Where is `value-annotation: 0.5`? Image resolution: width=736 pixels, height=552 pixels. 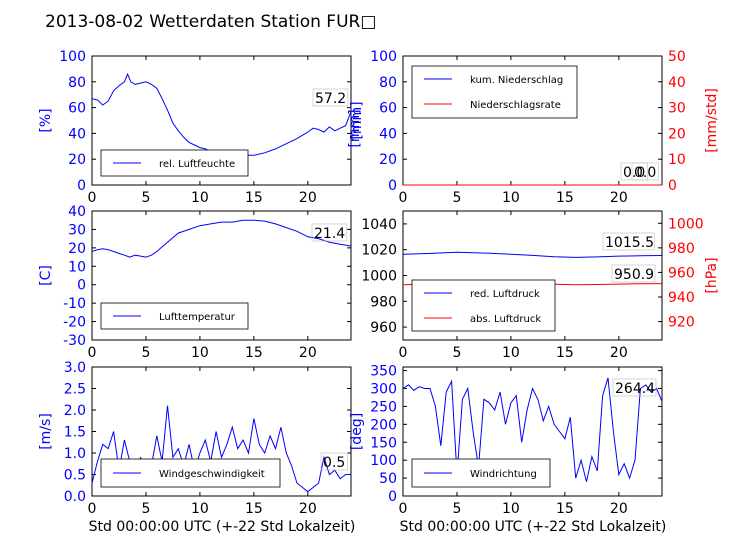
value-annotation: 0.5 is located at coordinates (334, 463).